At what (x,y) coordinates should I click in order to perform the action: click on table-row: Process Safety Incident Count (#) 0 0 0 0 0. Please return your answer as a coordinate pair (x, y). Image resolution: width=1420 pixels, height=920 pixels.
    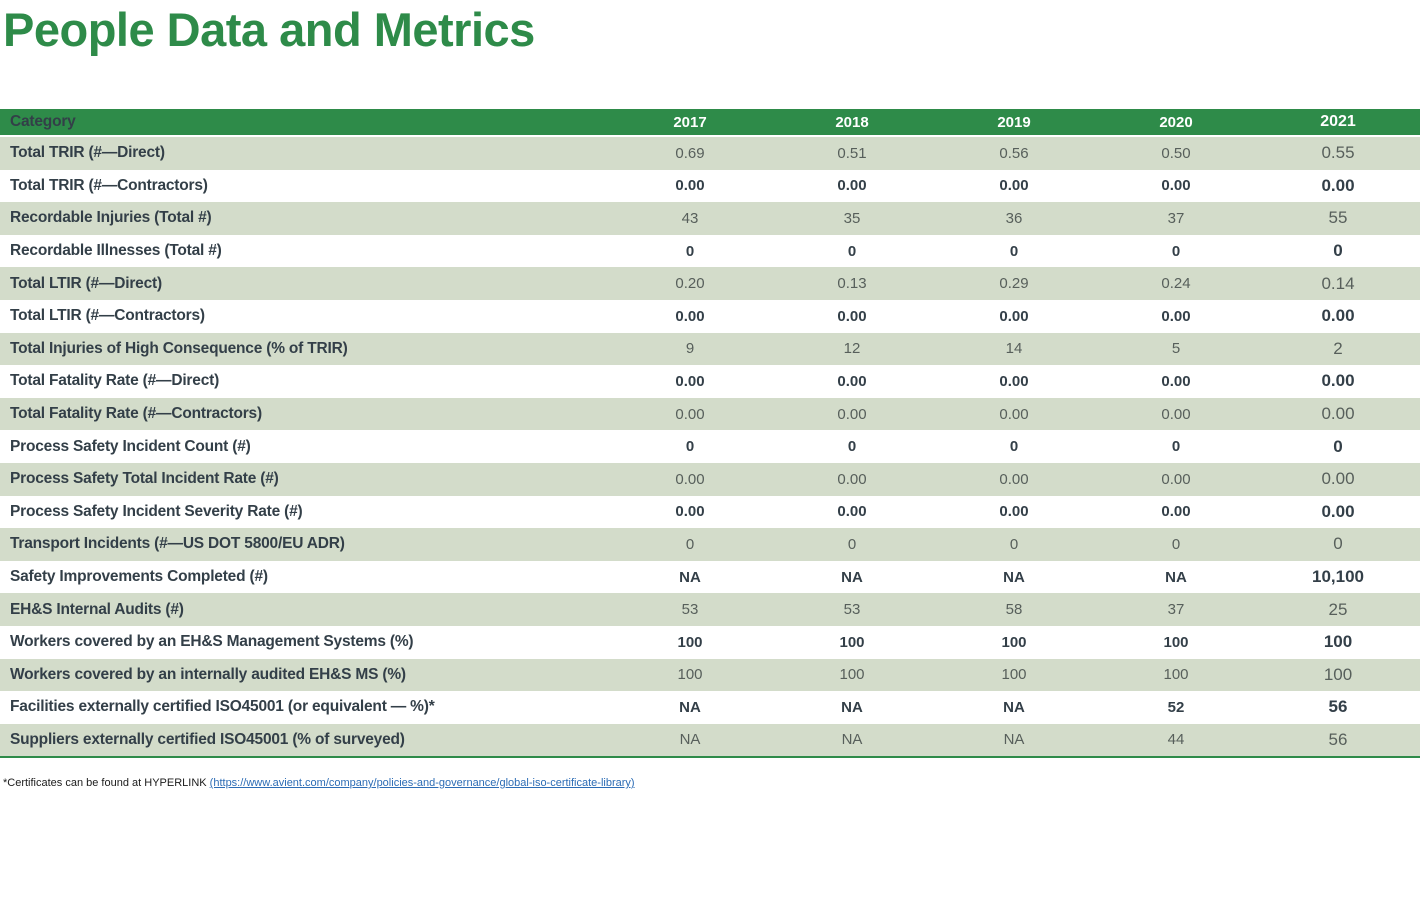
    Looking at the image, I should click on (710, 446).